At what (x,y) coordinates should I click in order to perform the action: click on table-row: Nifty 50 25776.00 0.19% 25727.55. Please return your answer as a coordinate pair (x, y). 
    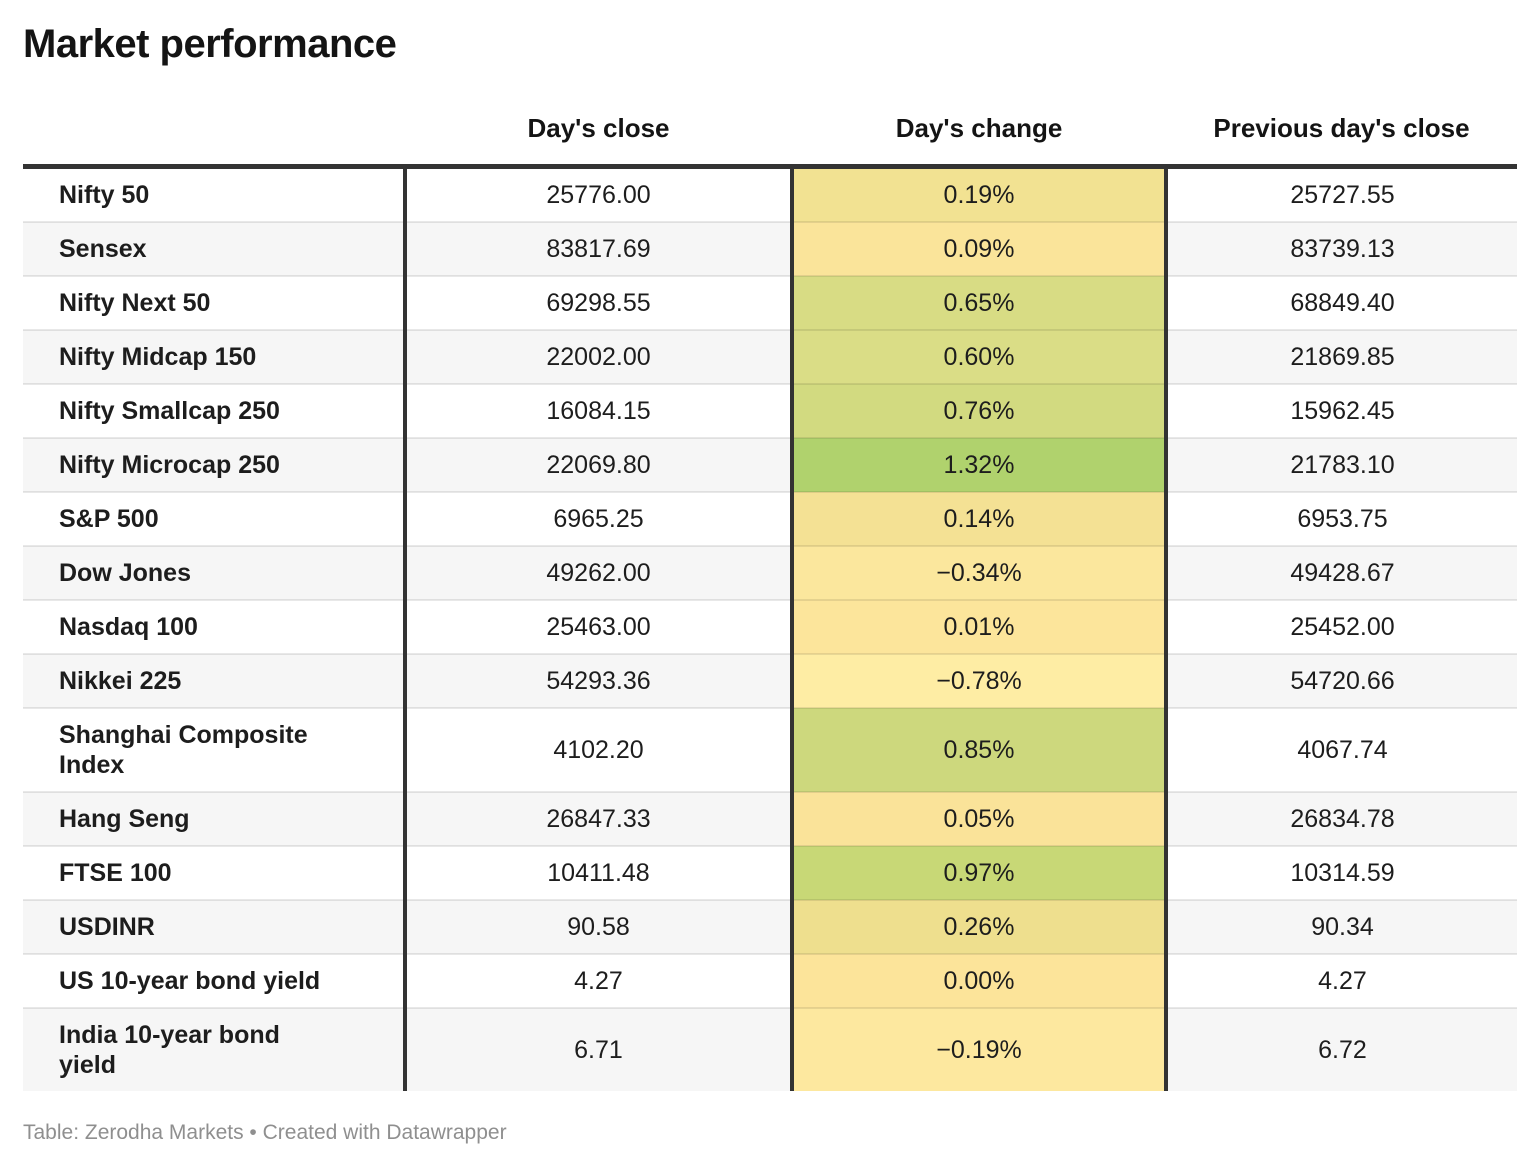
    Looking at the image, I should click on (770, 194).